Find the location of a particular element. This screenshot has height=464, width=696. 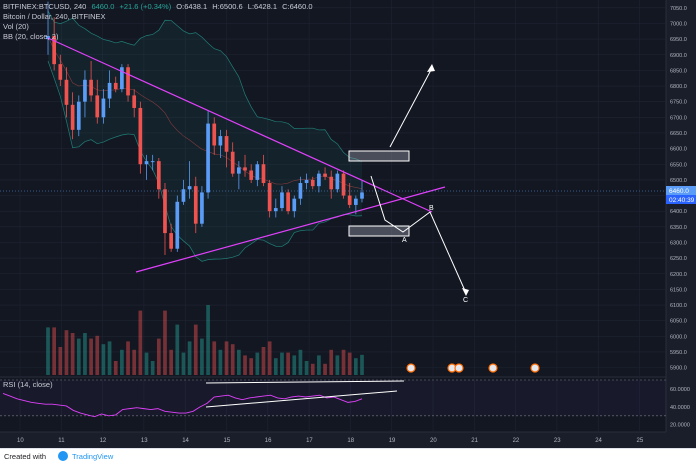

price-tick: 6500.0 is located at coordinates (678, 181).